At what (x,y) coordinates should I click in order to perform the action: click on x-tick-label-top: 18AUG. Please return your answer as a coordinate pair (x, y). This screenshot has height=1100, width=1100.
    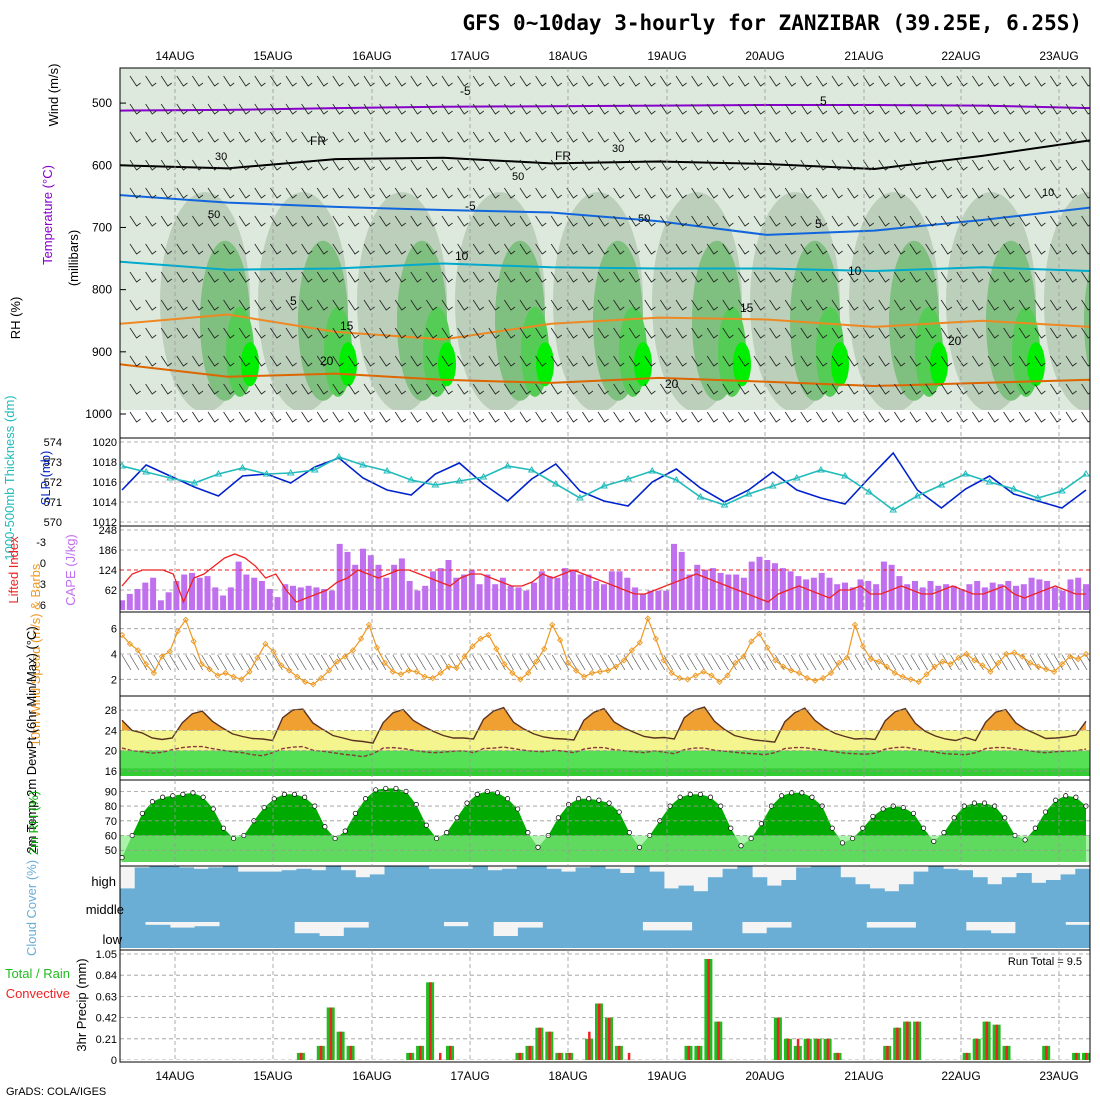
    Looking at the image, I should click on (567, 56).